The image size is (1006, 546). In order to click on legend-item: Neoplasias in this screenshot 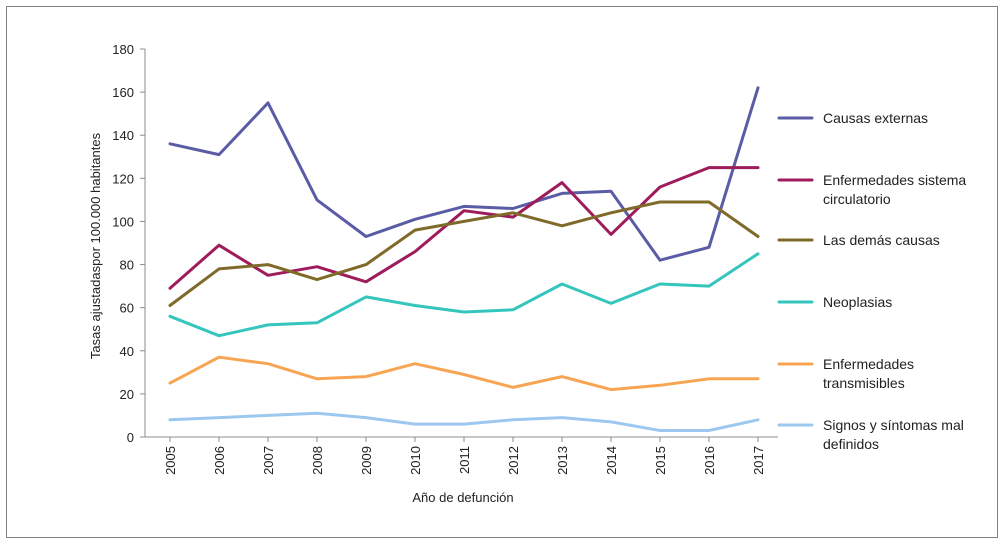, I will do `click(834, 302)`.